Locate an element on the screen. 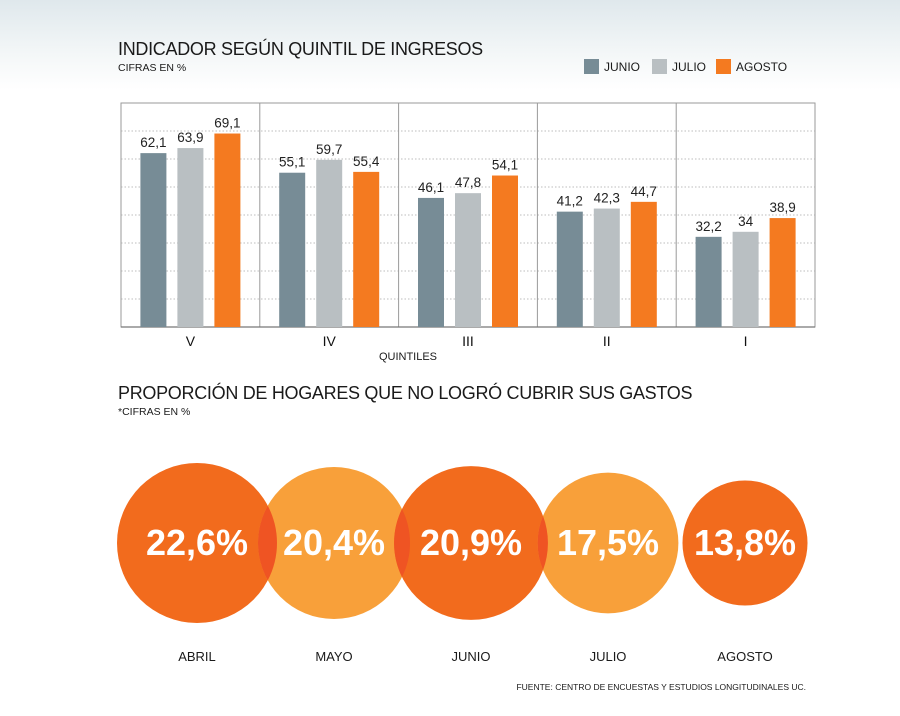 Image resolution: width=900 pixels, height=716 pixels. bubble-month-label: AGOSTO is located at coordinates (744, 656).